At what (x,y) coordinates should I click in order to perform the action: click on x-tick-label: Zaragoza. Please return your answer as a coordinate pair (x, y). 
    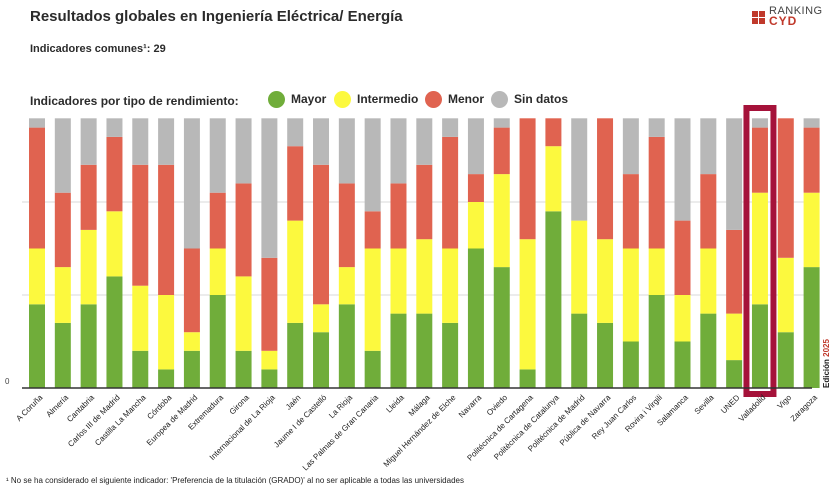
    Looking at the image, I should click on (804, 408).